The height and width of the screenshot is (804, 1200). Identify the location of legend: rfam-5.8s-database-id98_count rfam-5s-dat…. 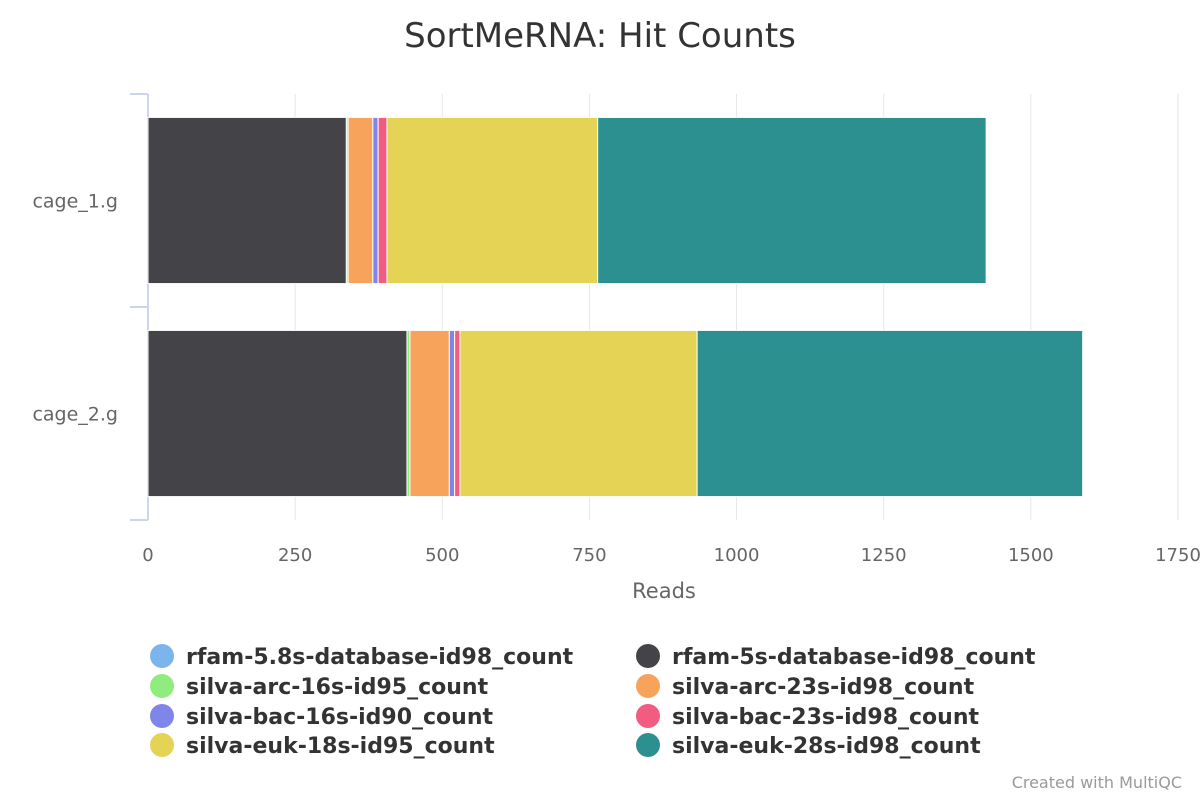
(593, 701).